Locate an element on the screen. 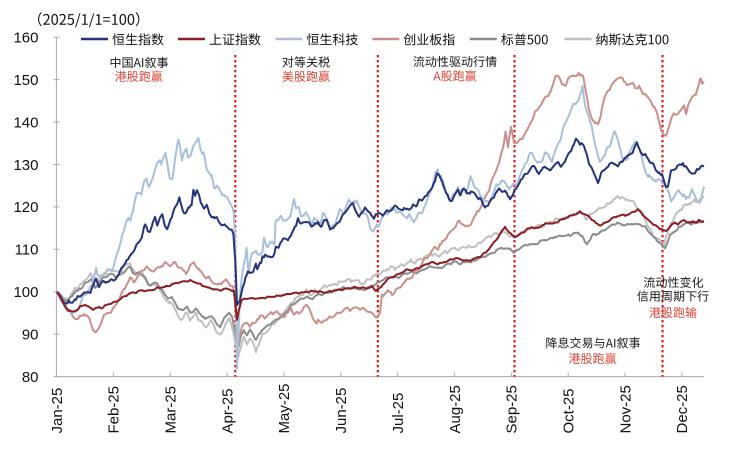 The width and height of the screenshot is (734, 451). svg-text: 120 is located at coordinates (25, 207).